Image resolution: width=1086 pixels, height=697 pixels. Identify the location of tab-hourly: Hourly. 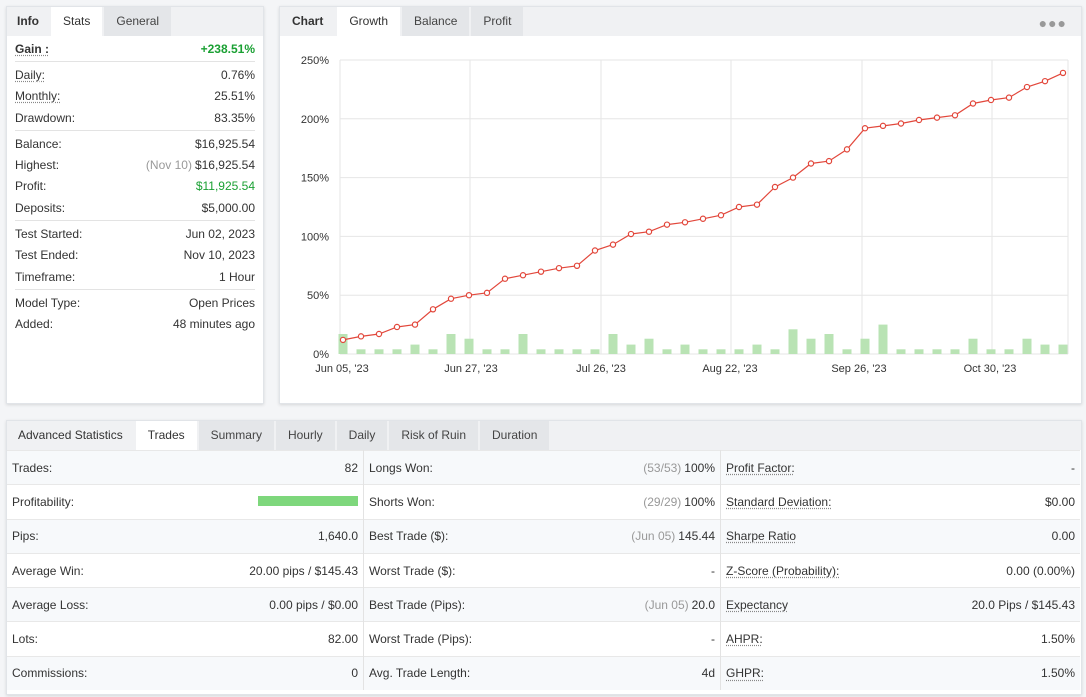
(305, 435).